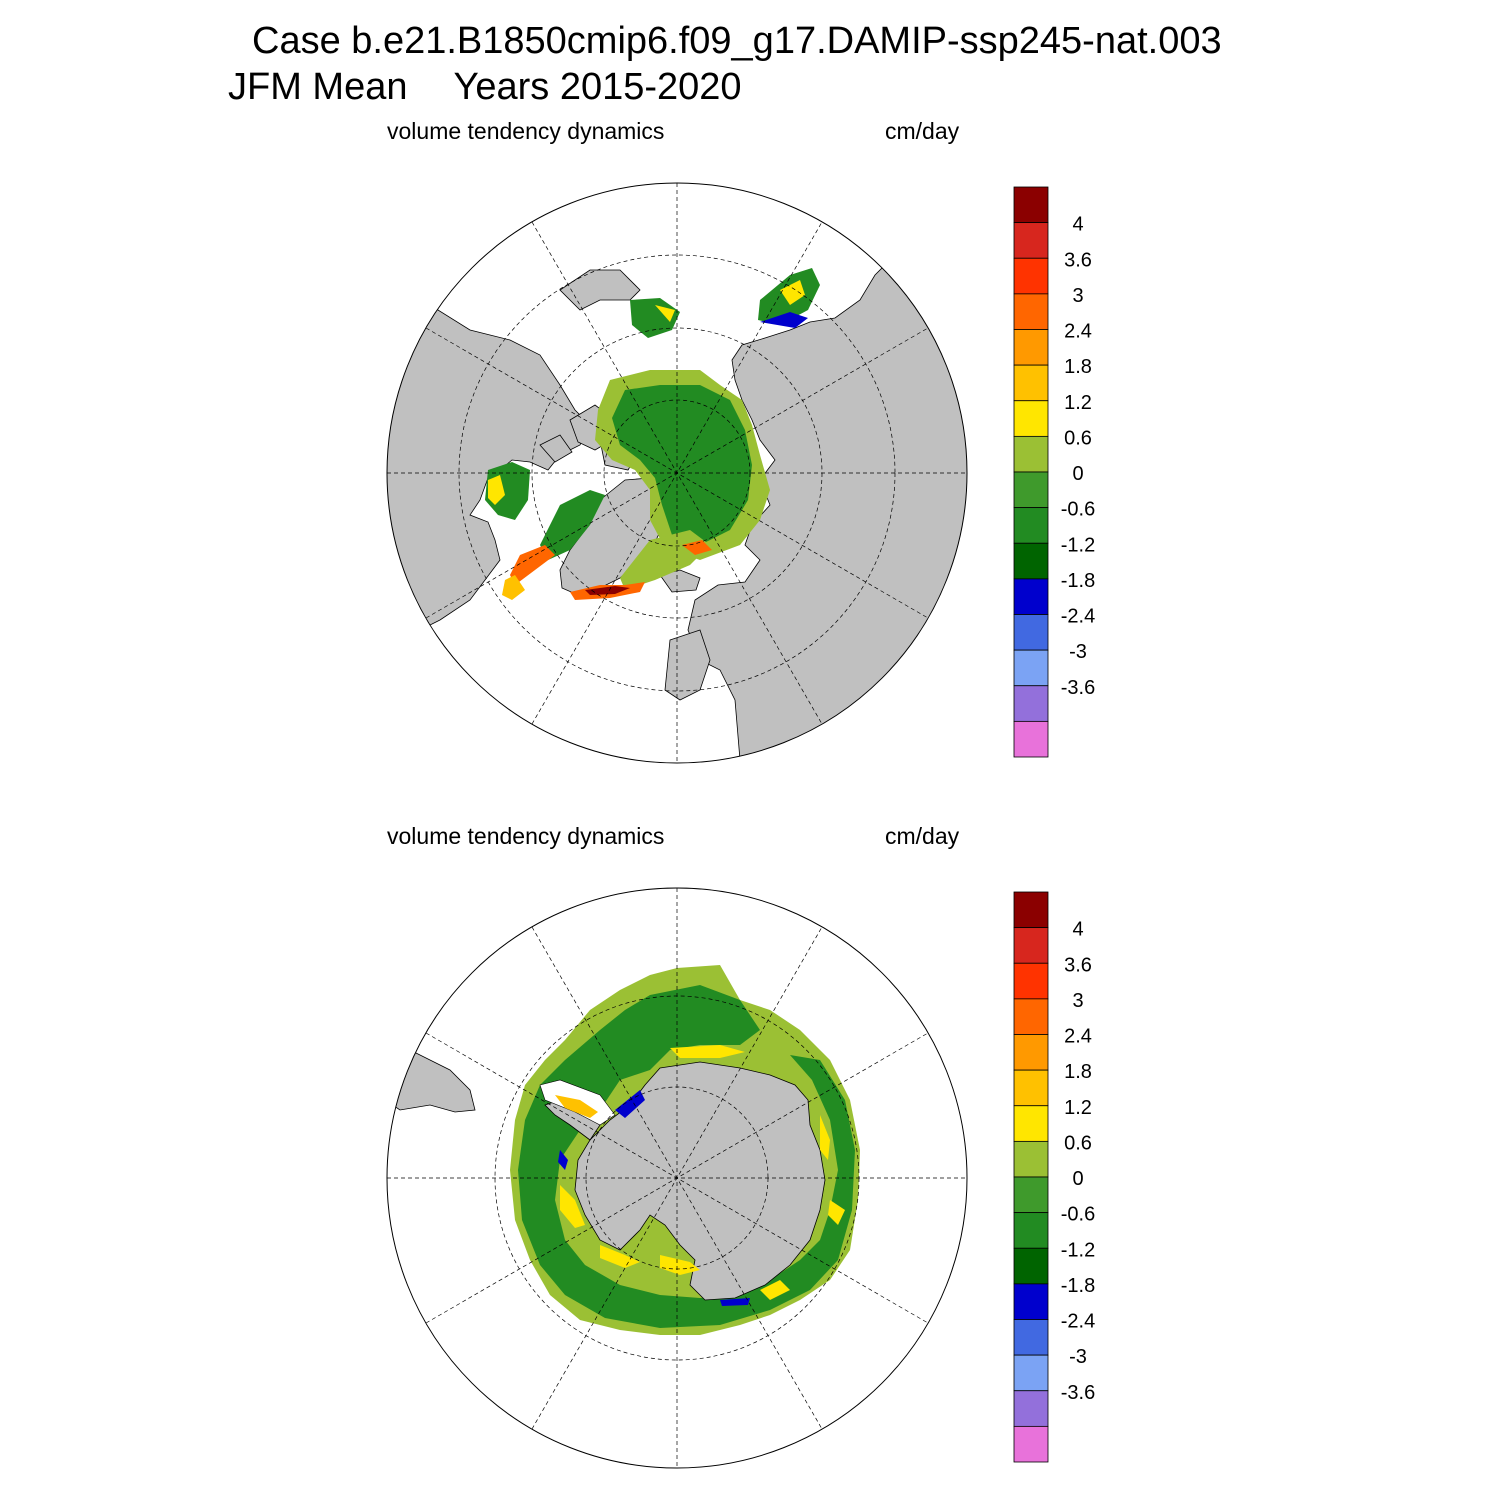 This screenshot has width=1500, height=1500. I want to click on north-colorbar-label: 4, so click(1077, 225).